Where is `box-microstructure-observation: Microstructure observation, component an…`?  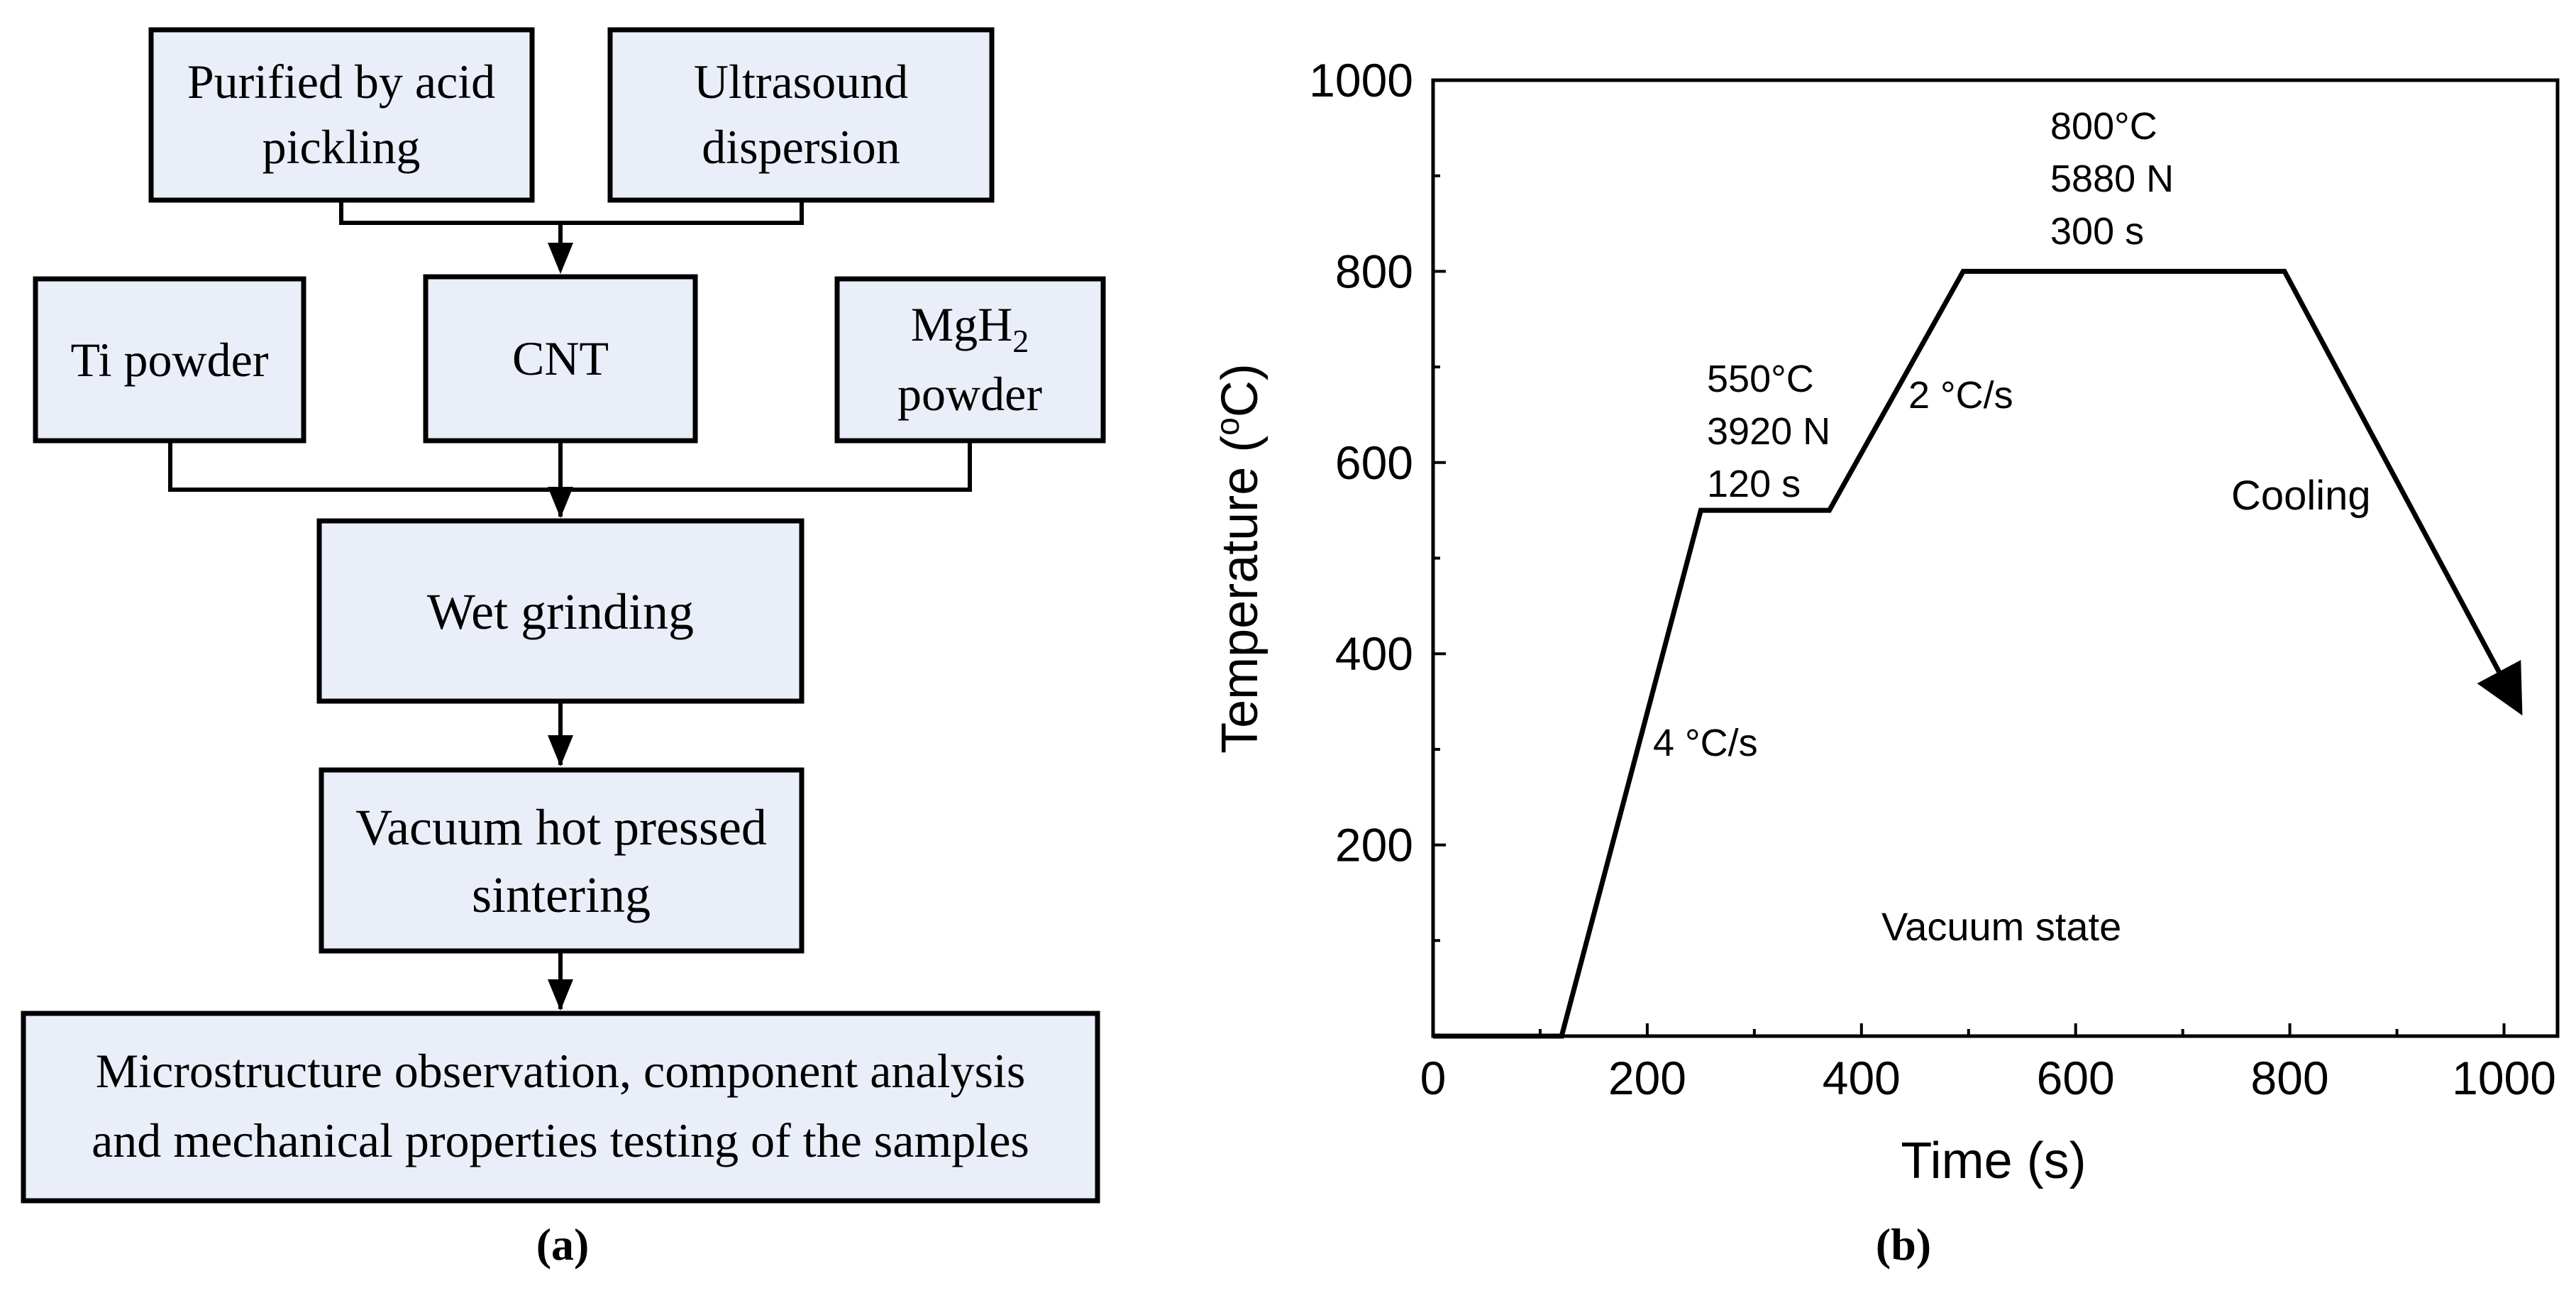 box-microstructure-observation: Microstructure observation, component an… is located at coordinates (560, 1108).